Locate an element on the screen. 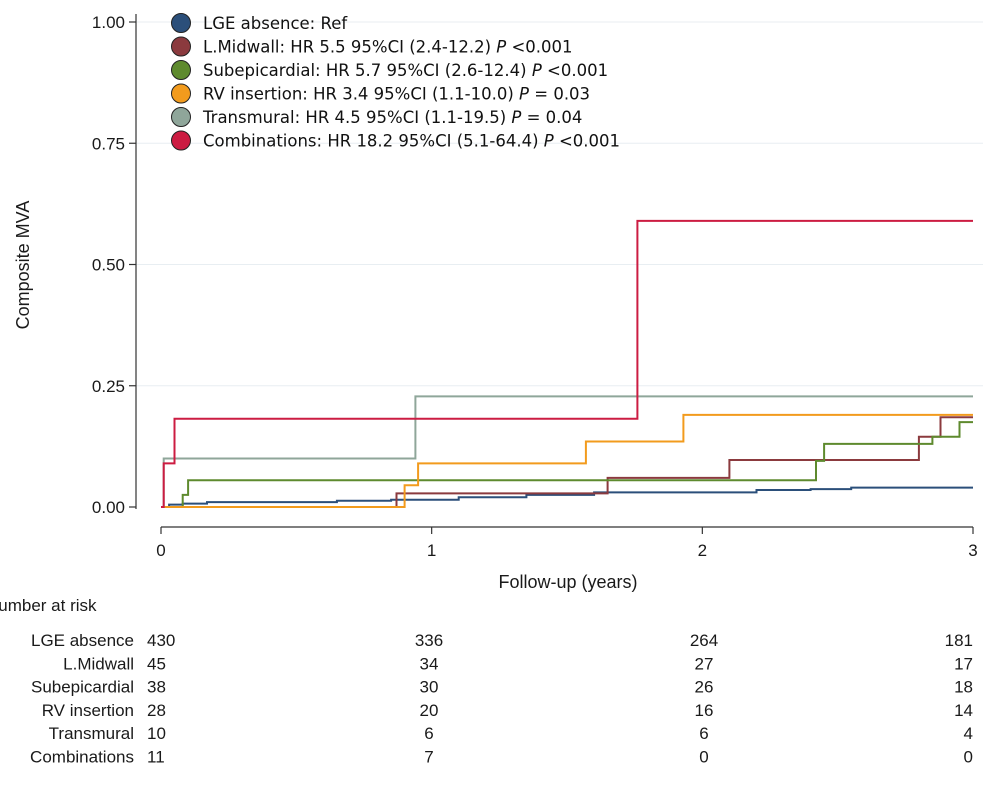 The image size is (992, 795). y-tick-label: 0.00 is located at coordinates (108, 507).